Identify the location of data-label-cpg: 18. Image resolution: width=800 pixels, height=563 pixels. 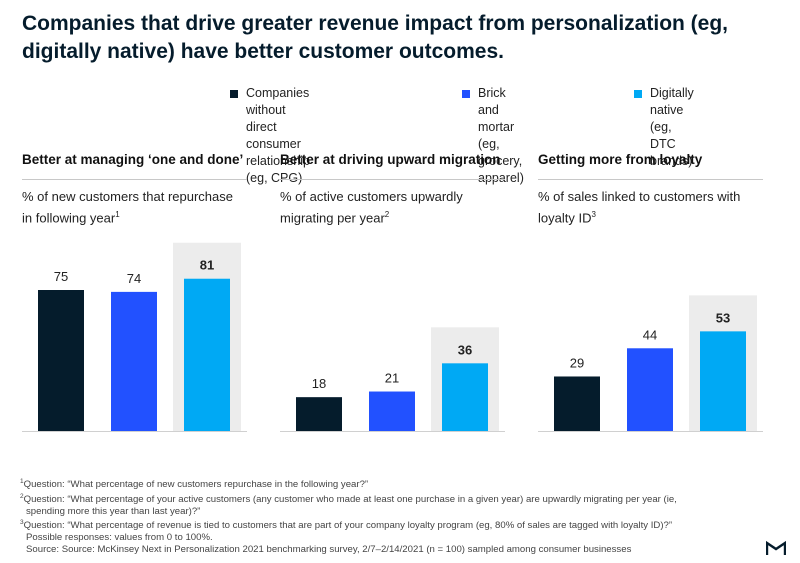
(319, 383).